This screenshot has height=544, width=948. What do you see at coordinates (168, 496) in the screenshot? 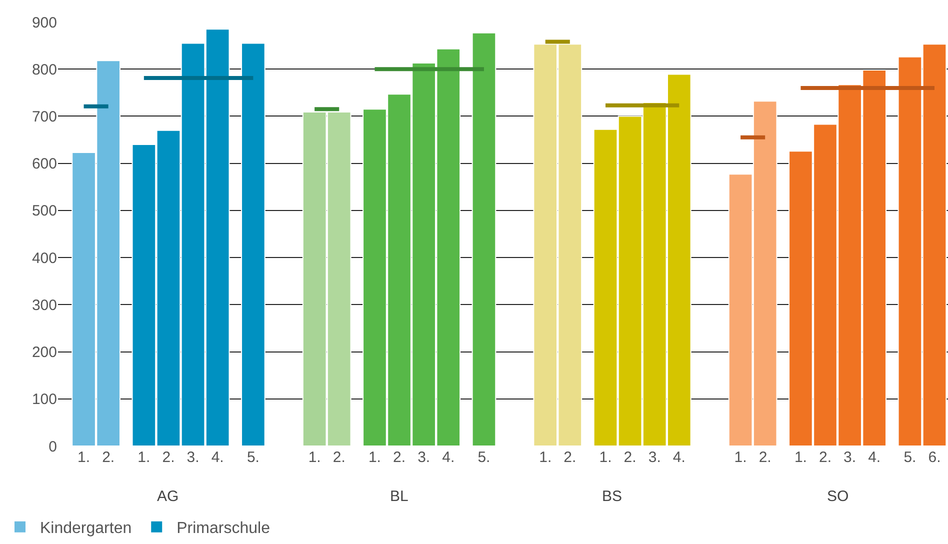
I see `text: AG` at bounding box center [168, 496].